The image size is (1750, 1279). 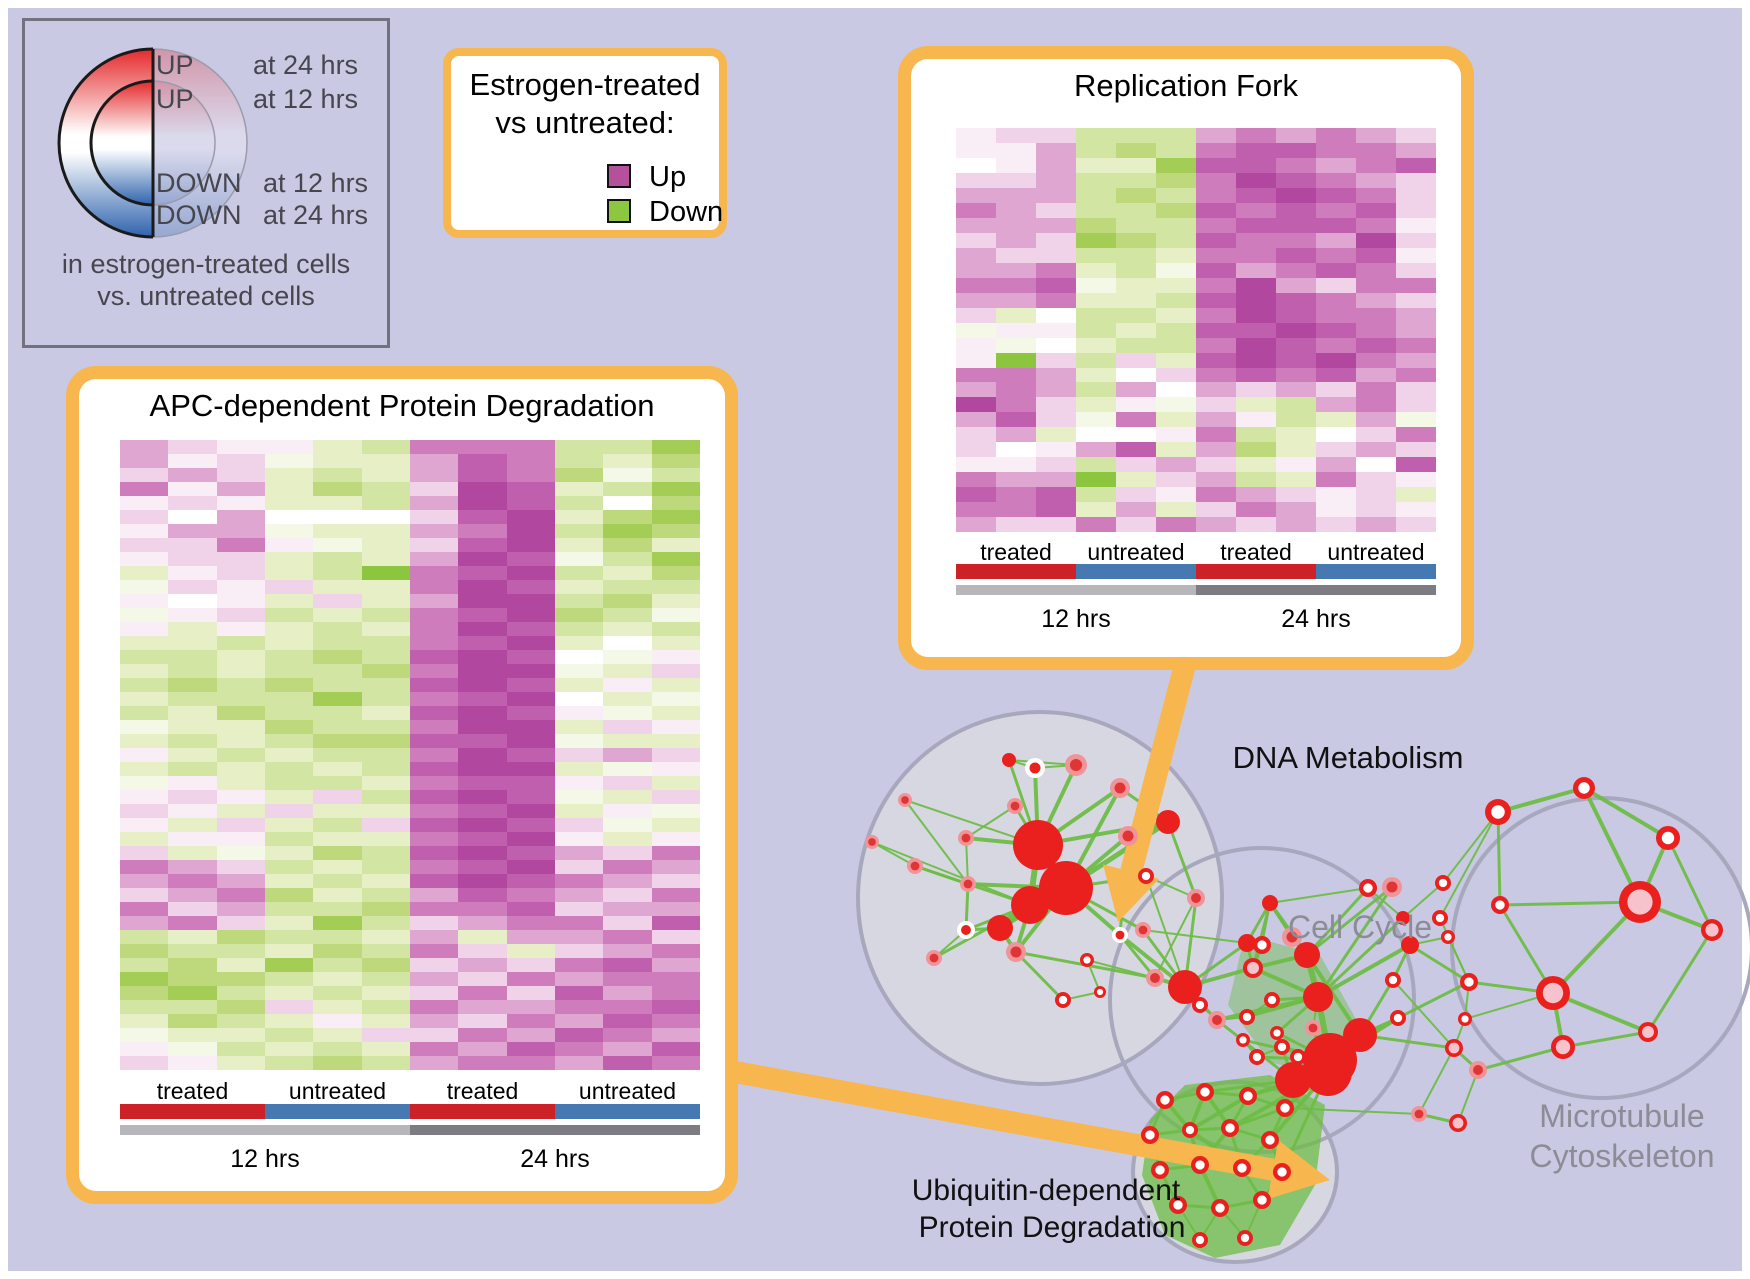 What do you see at coordinates (1076, 590) in the screenshot?
I see `bar-12hrs` at bounding box center [1076, 590].